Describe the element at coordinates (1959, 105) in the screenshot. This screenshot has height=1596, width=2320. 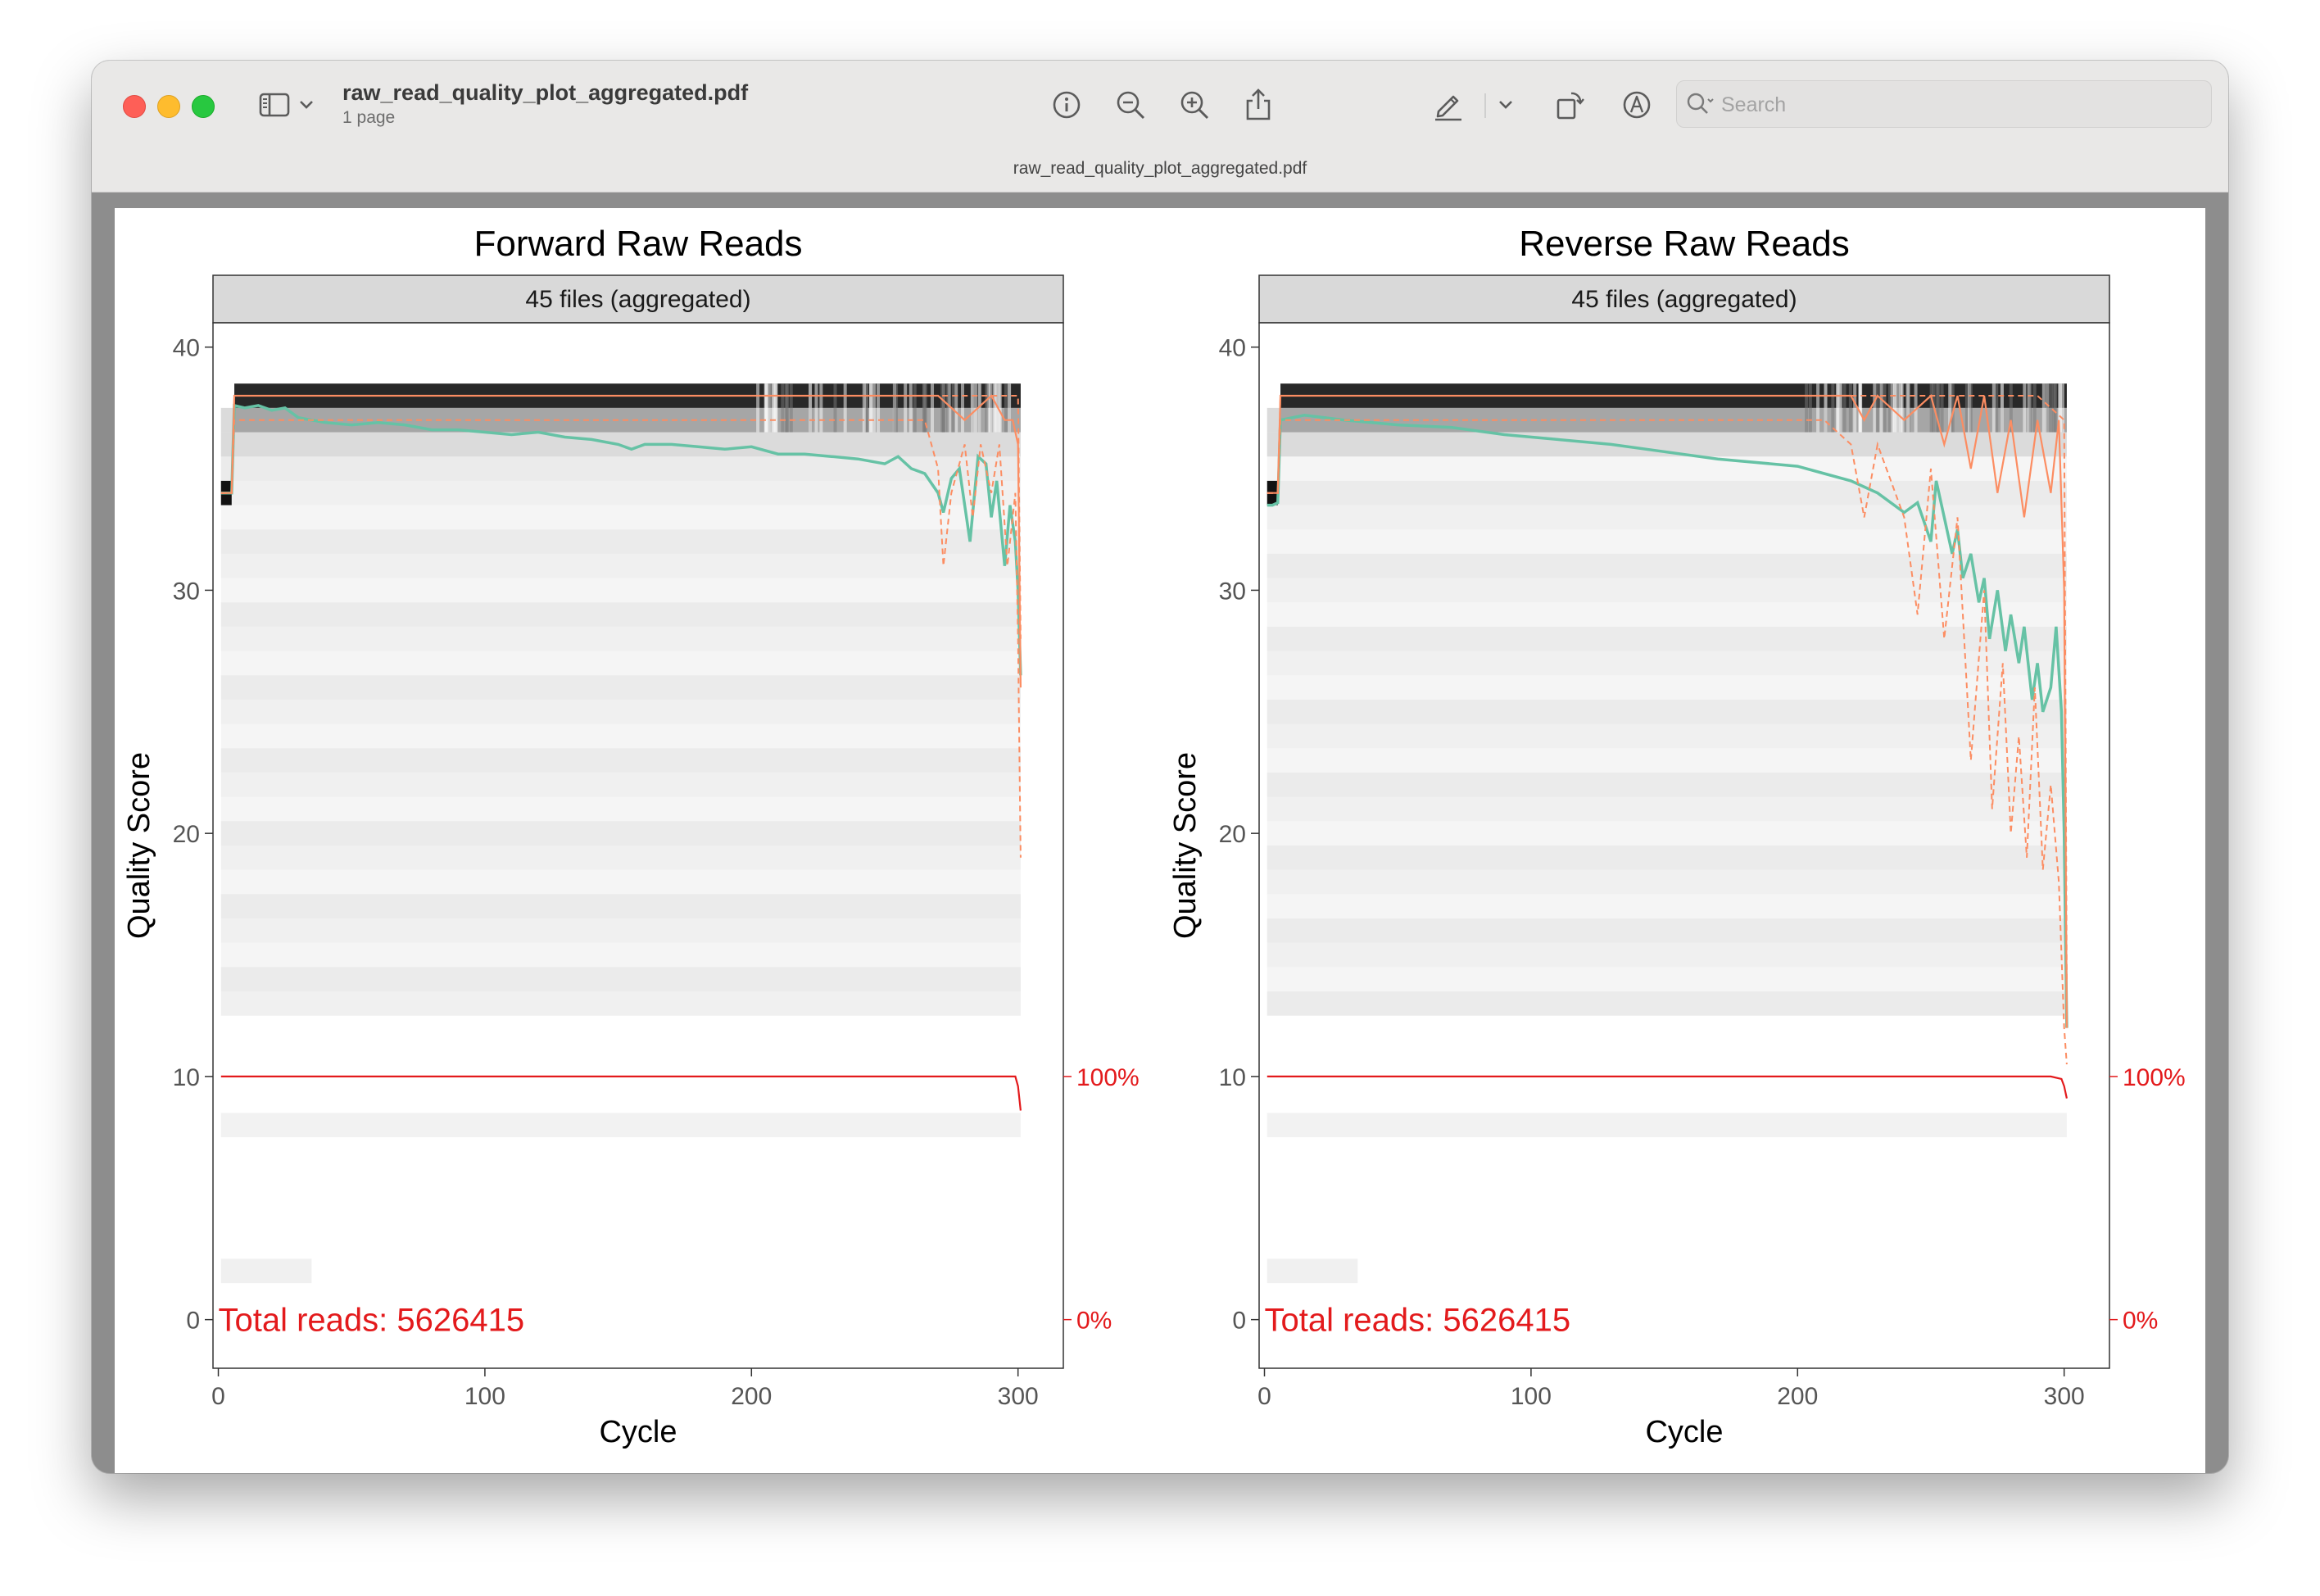
I see `search-input` at that location.